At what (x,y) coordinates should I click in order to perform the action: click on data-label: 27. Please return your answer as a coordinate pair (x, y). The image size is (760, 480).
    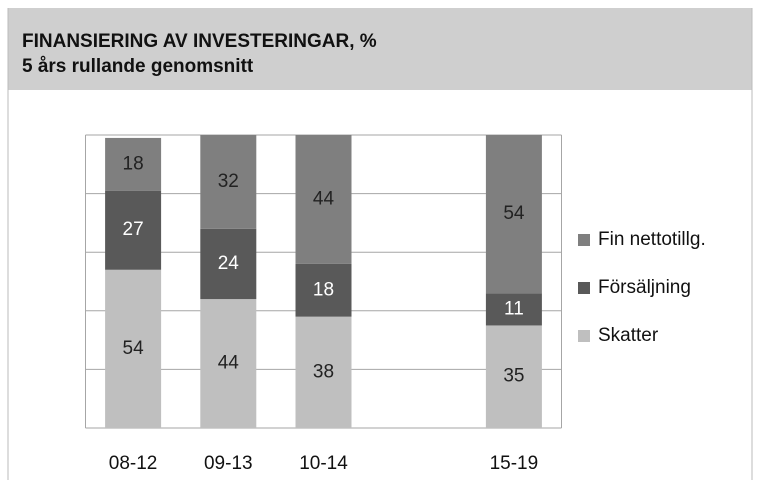
    Looking at the image, I should click on (133, 229).